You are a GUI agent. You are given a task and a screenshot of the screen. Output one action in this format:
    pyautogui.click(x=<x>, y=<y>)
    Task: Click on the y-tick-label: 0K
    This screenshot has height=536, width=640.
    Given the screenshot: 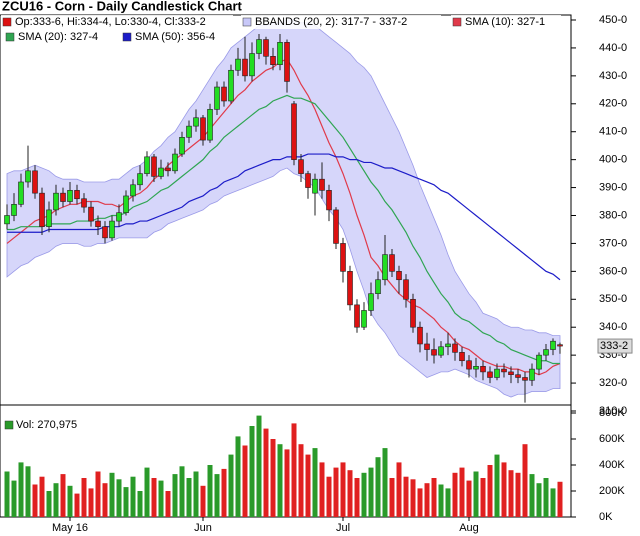 What is the action you would take?
    pyautogui.click(x=606, y=517)
    